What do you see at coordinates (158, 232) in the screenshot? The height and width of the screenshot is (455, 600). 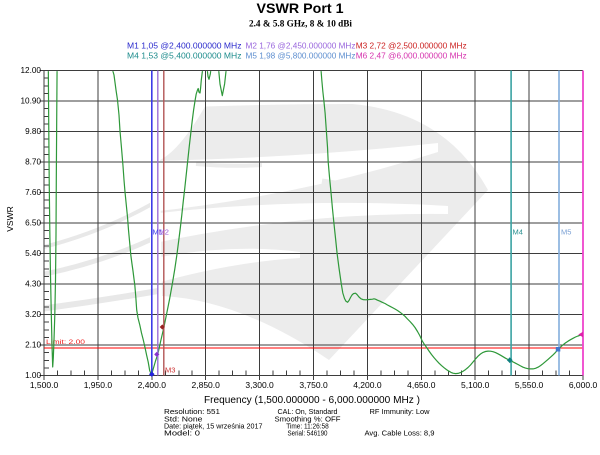 I see `svg-text: M1` at bounding box center [158, 232].